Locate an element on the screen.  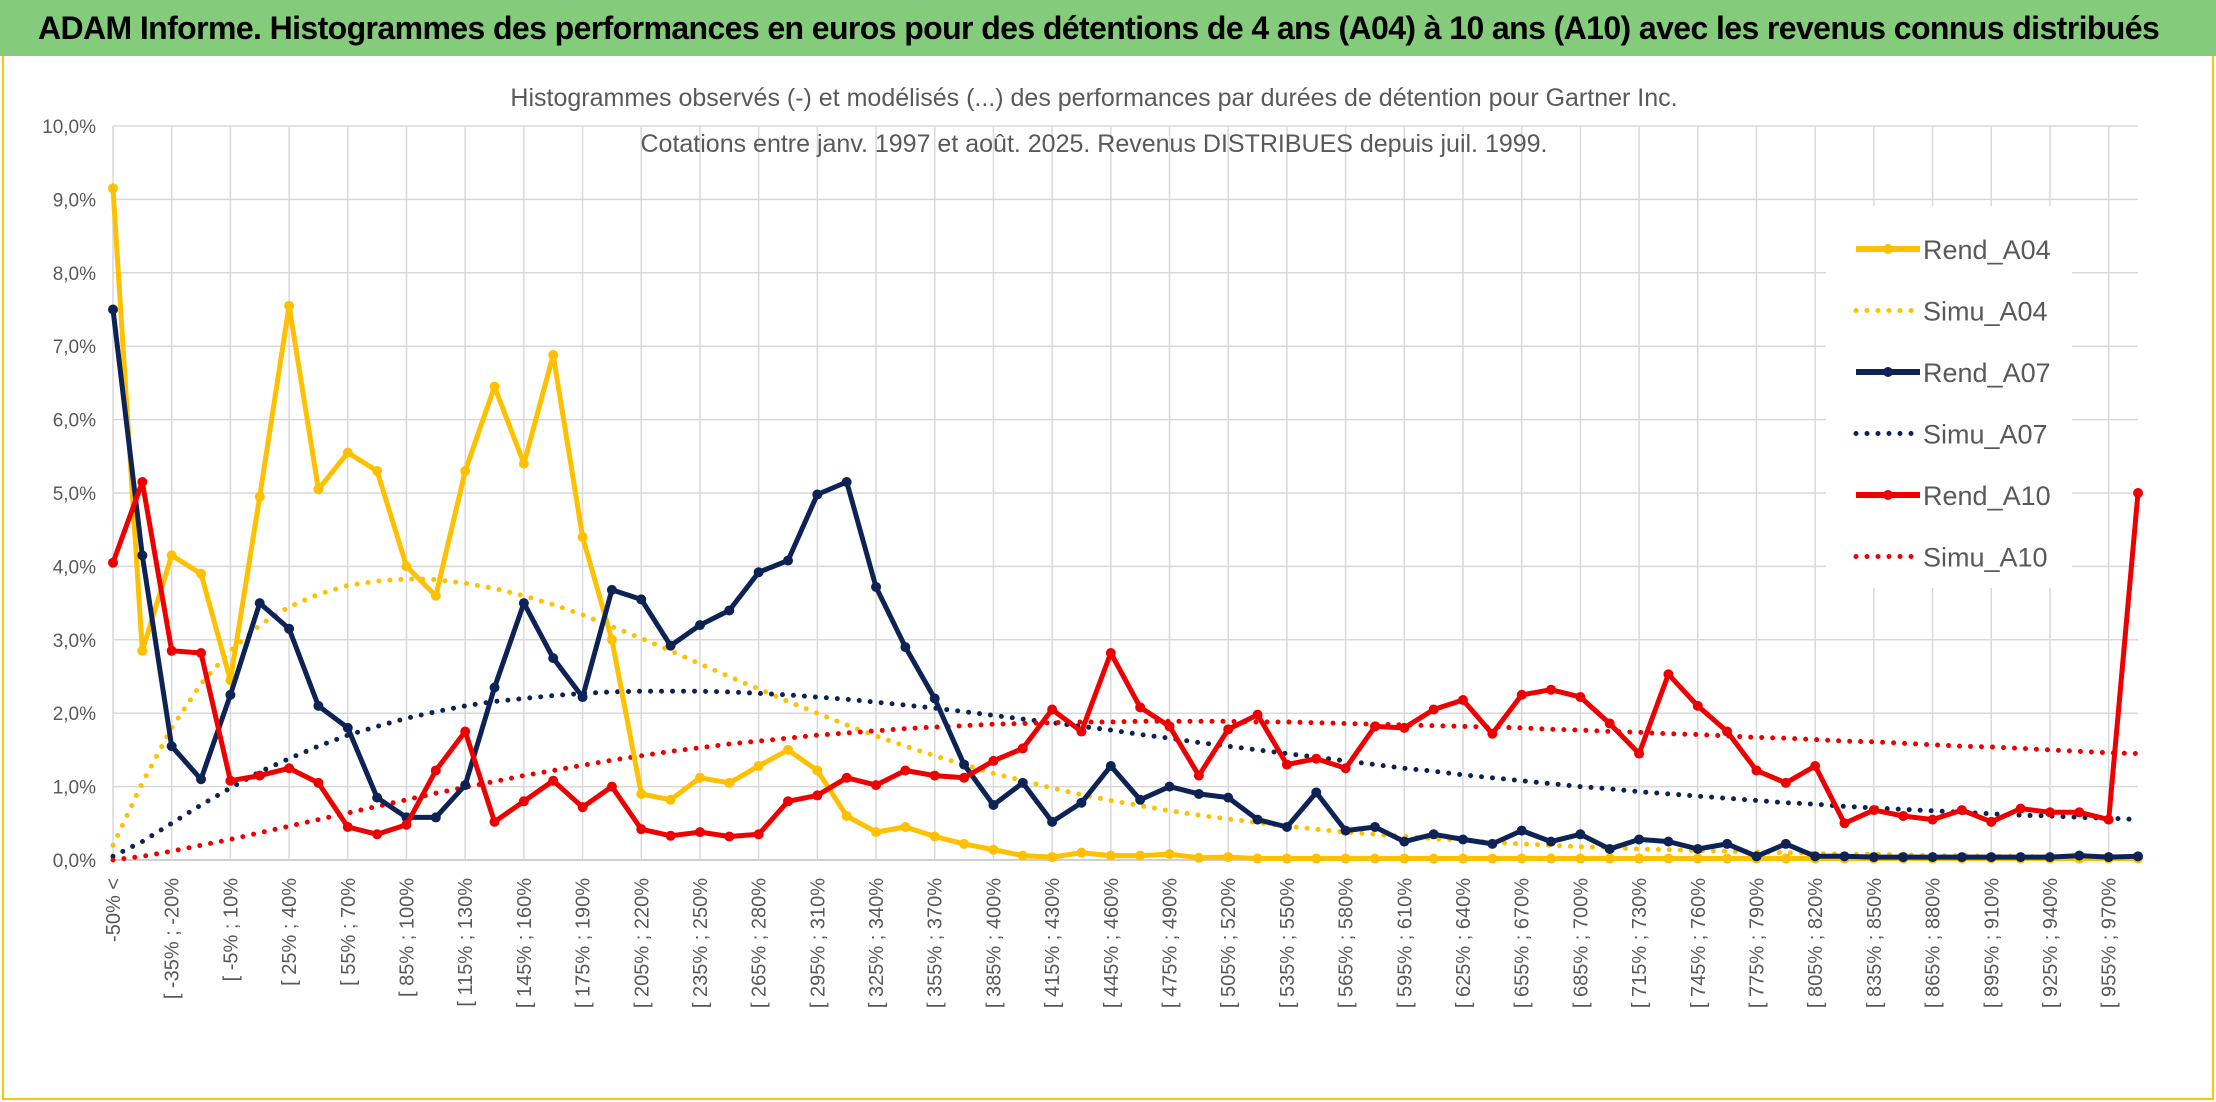
x-tick-label: [ 655% ; 670% is located at coordinates (1523, 943).